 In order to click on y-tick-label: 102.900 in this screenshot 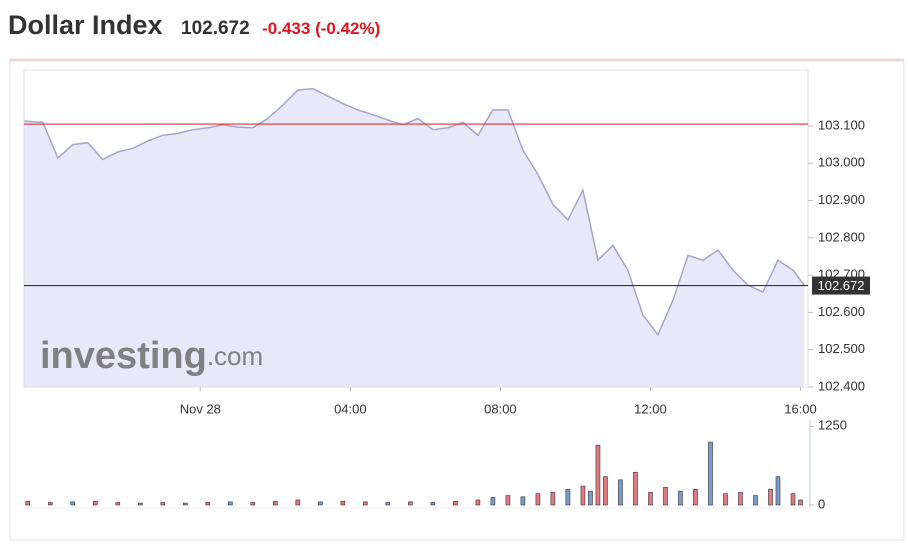, I will do `click(841, 199)`.